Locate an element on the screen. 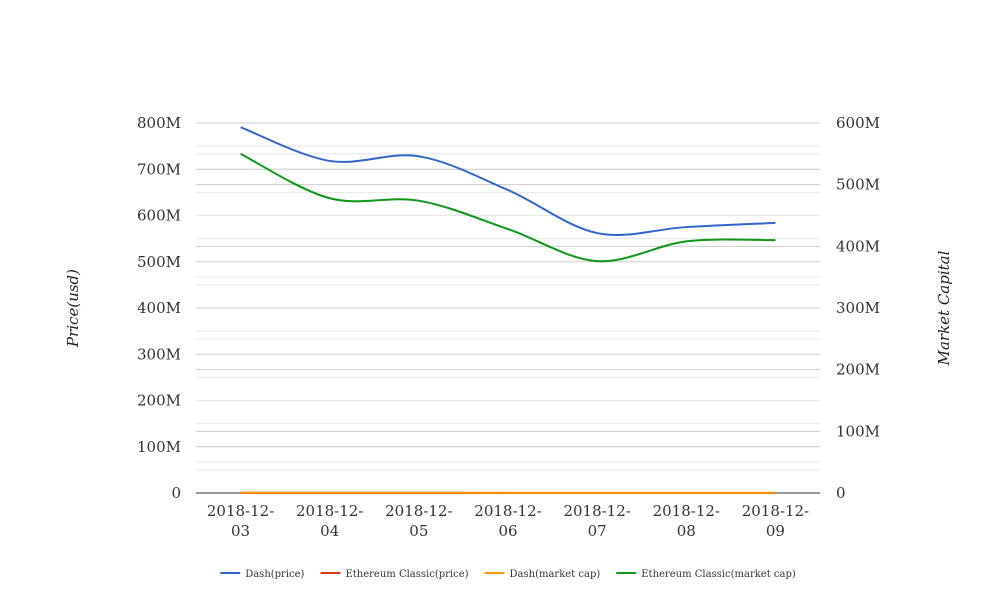  y2-axis-title: Market Capital is located at coordinates (944, 308).